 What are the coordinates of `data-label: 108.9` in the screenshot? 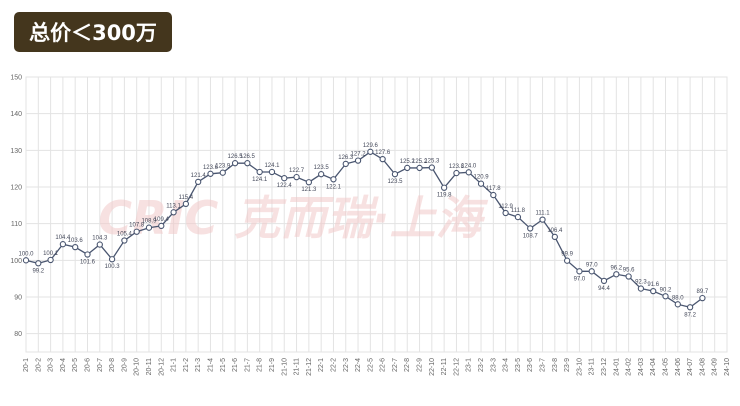 It's located at (149, 222).